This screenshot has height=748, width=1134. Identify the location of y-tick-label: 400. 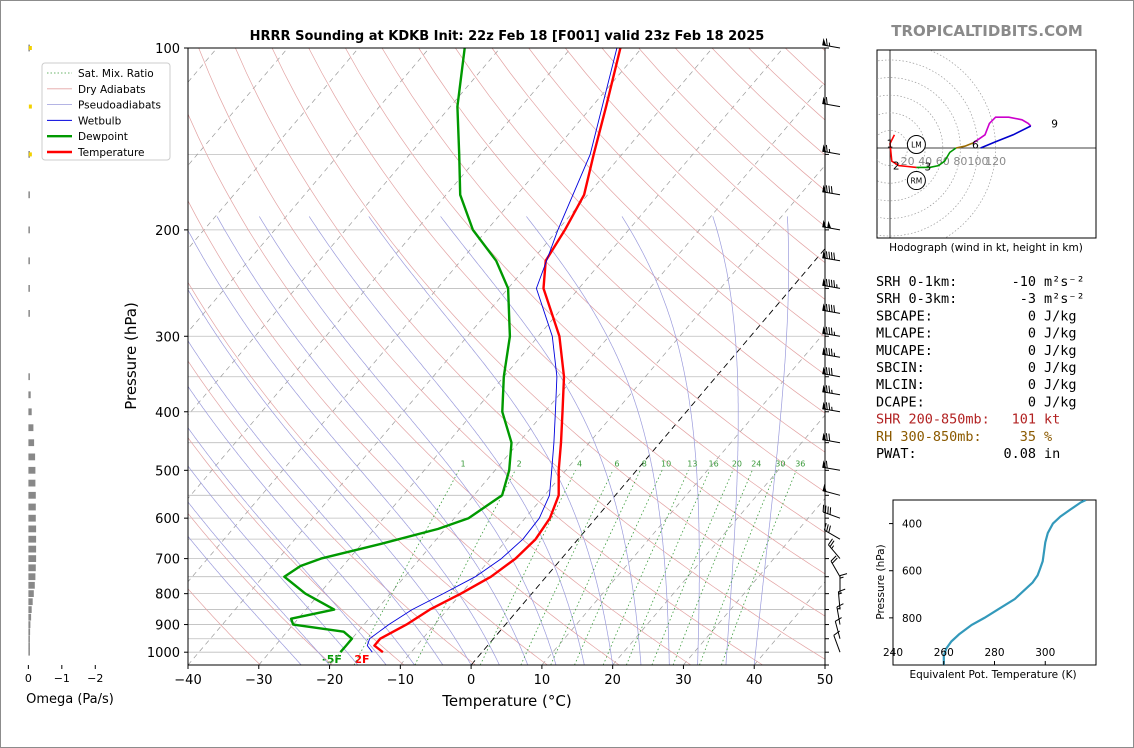
(167, 413).